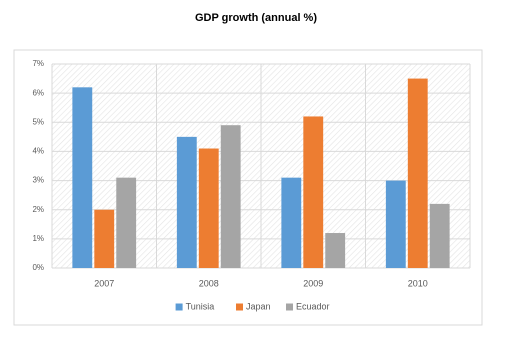  Describe the element at coordinates (313, 306) in the screenshot. I see `legend-label: Ecuador` at that location.